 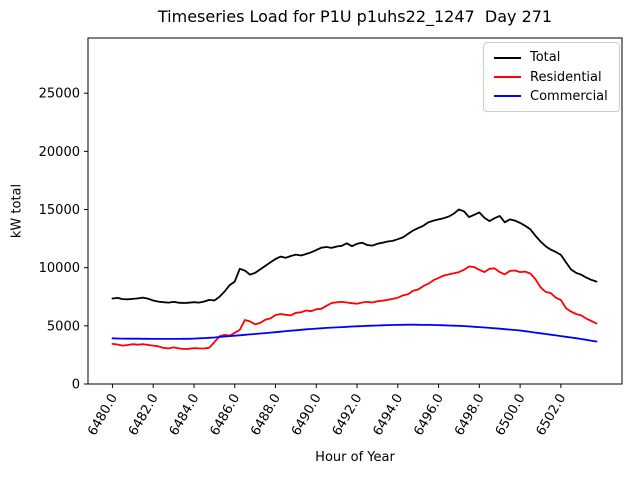 I want to click on legend-swatch-residential-line-icon, so click(x=507, y=77).